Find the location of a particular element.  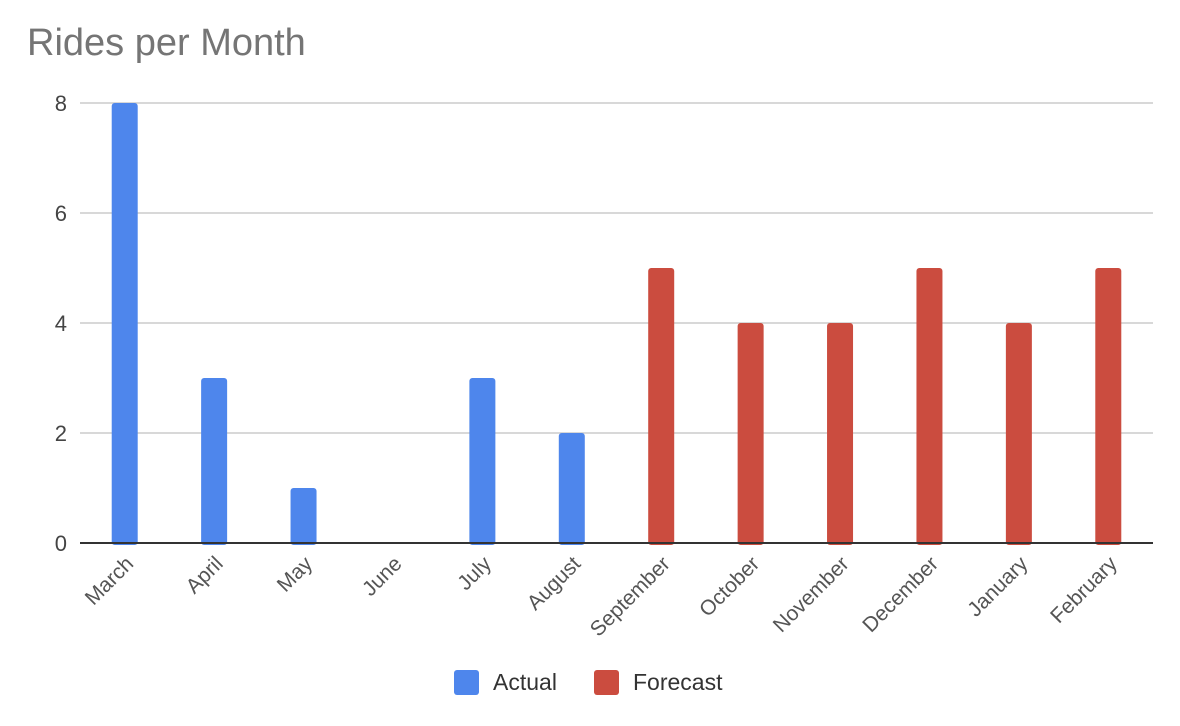

y-axis-tick-labels: 0 2 4 6 8 is located at coordinates (61, 323).